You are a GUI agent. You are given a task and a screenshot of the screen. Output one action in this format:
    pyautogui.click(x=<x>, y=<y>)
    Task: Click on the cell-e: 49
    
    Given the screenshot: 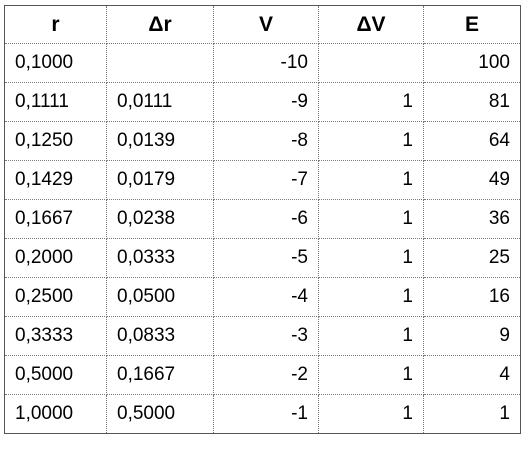 What is the action you would take?
    pyautogui.click(x=472, y=180)
    